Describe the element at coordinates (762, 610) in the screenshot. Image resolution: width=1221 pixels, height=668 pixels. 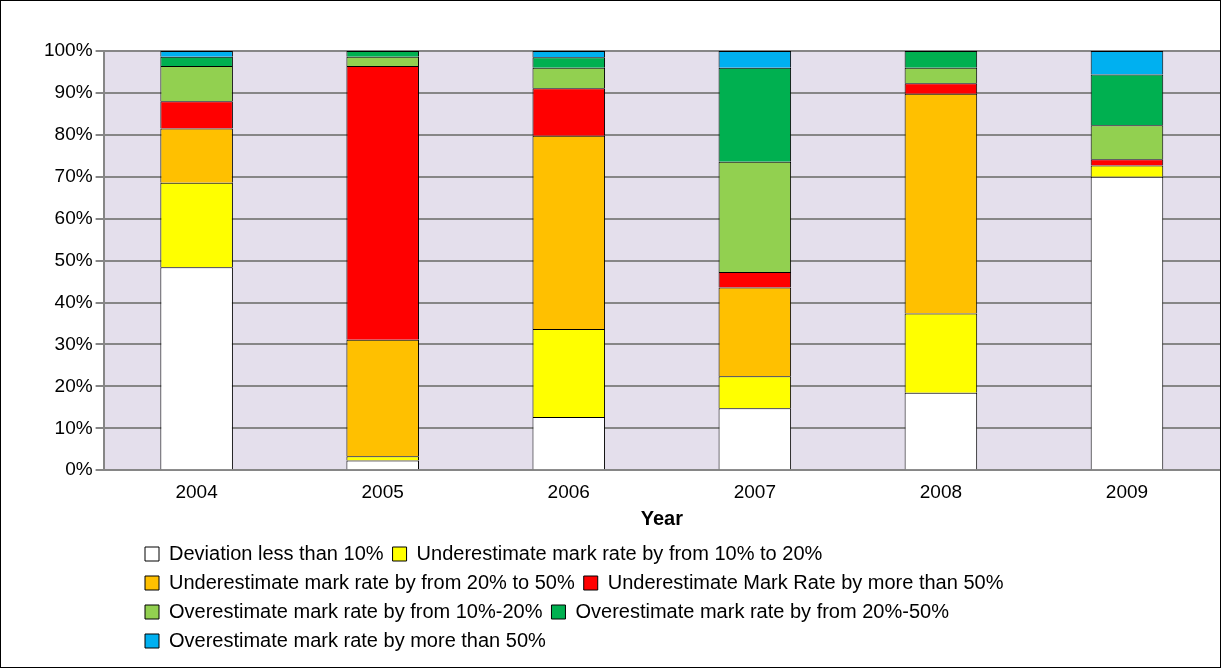
I see `legend-label: Overestimate mark rate by from 20%-50%` at that location.